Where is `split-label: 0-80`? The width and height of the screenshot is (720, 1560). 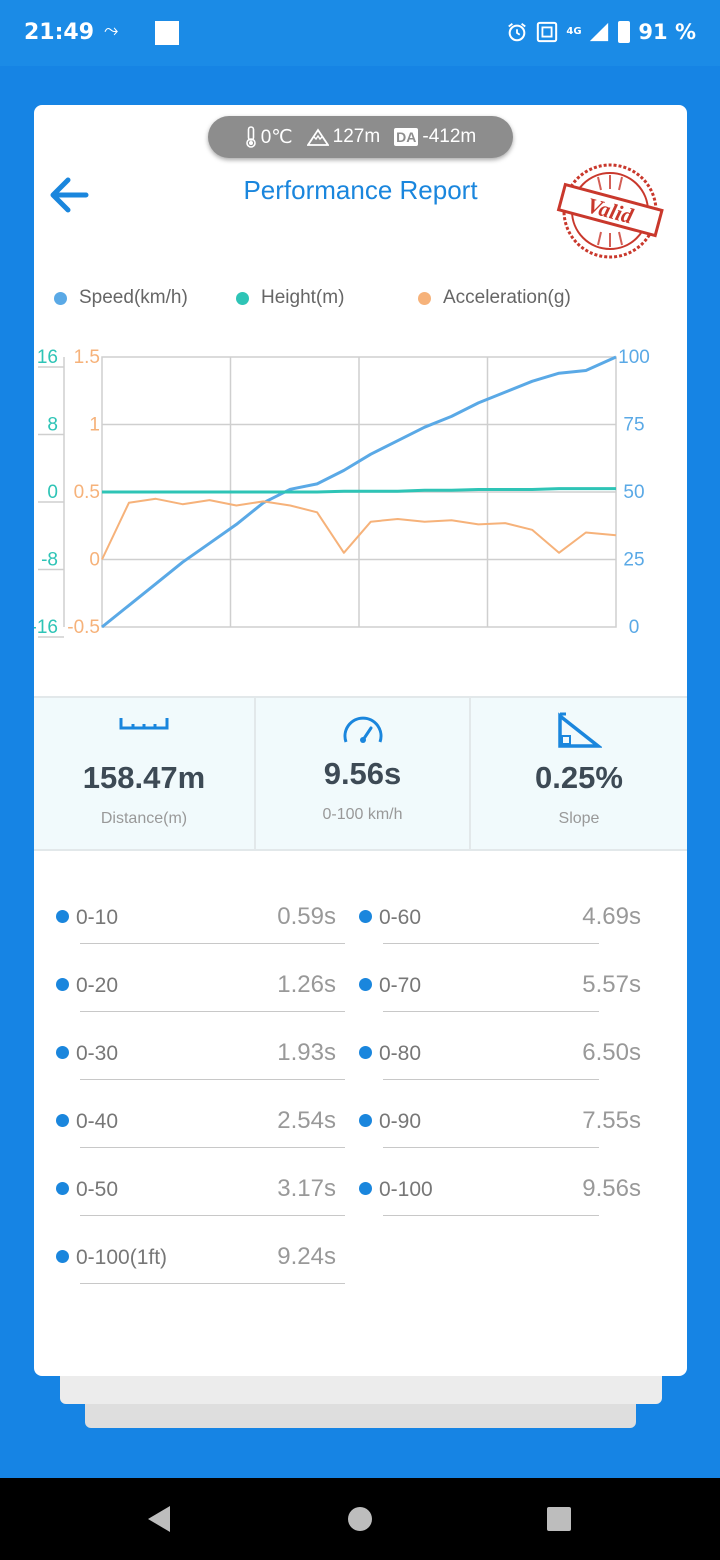 split-label: 0-80 is located at coordinates (400, 1053).